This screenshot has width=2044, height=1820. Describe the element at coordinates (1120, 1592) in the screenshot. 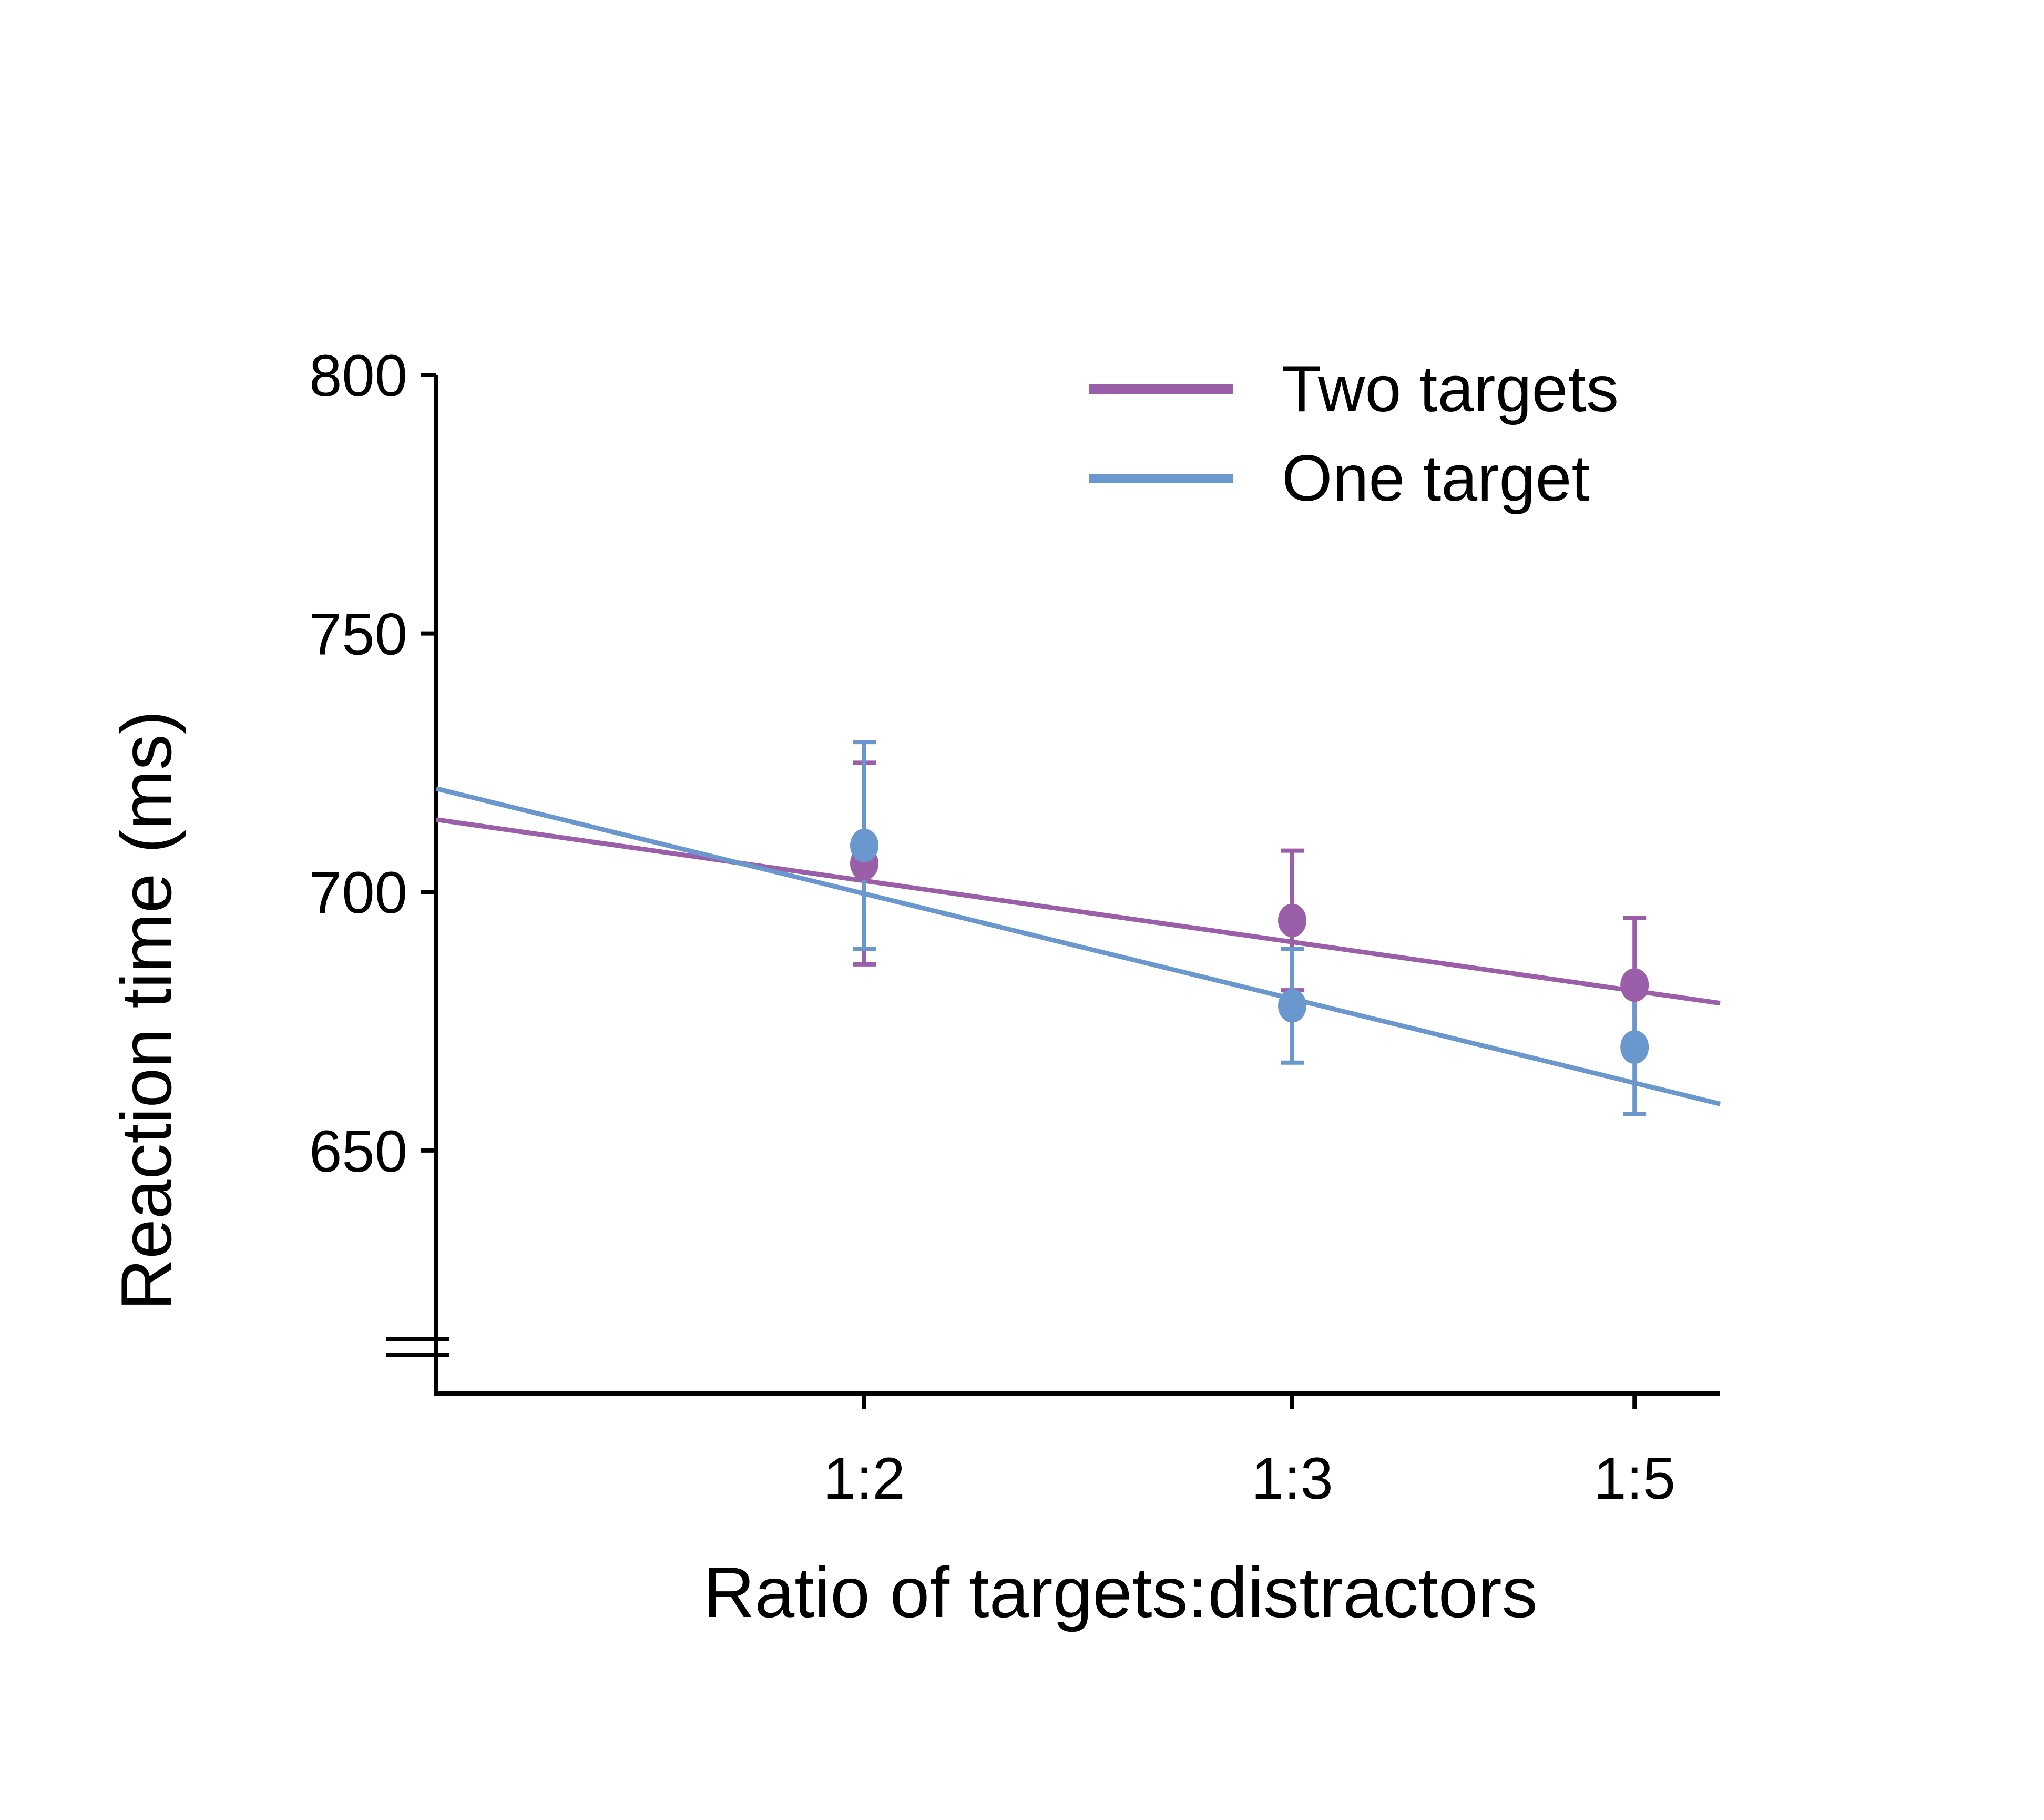

I see `x-axis-title: Ratio of targets:distractors` at that location.